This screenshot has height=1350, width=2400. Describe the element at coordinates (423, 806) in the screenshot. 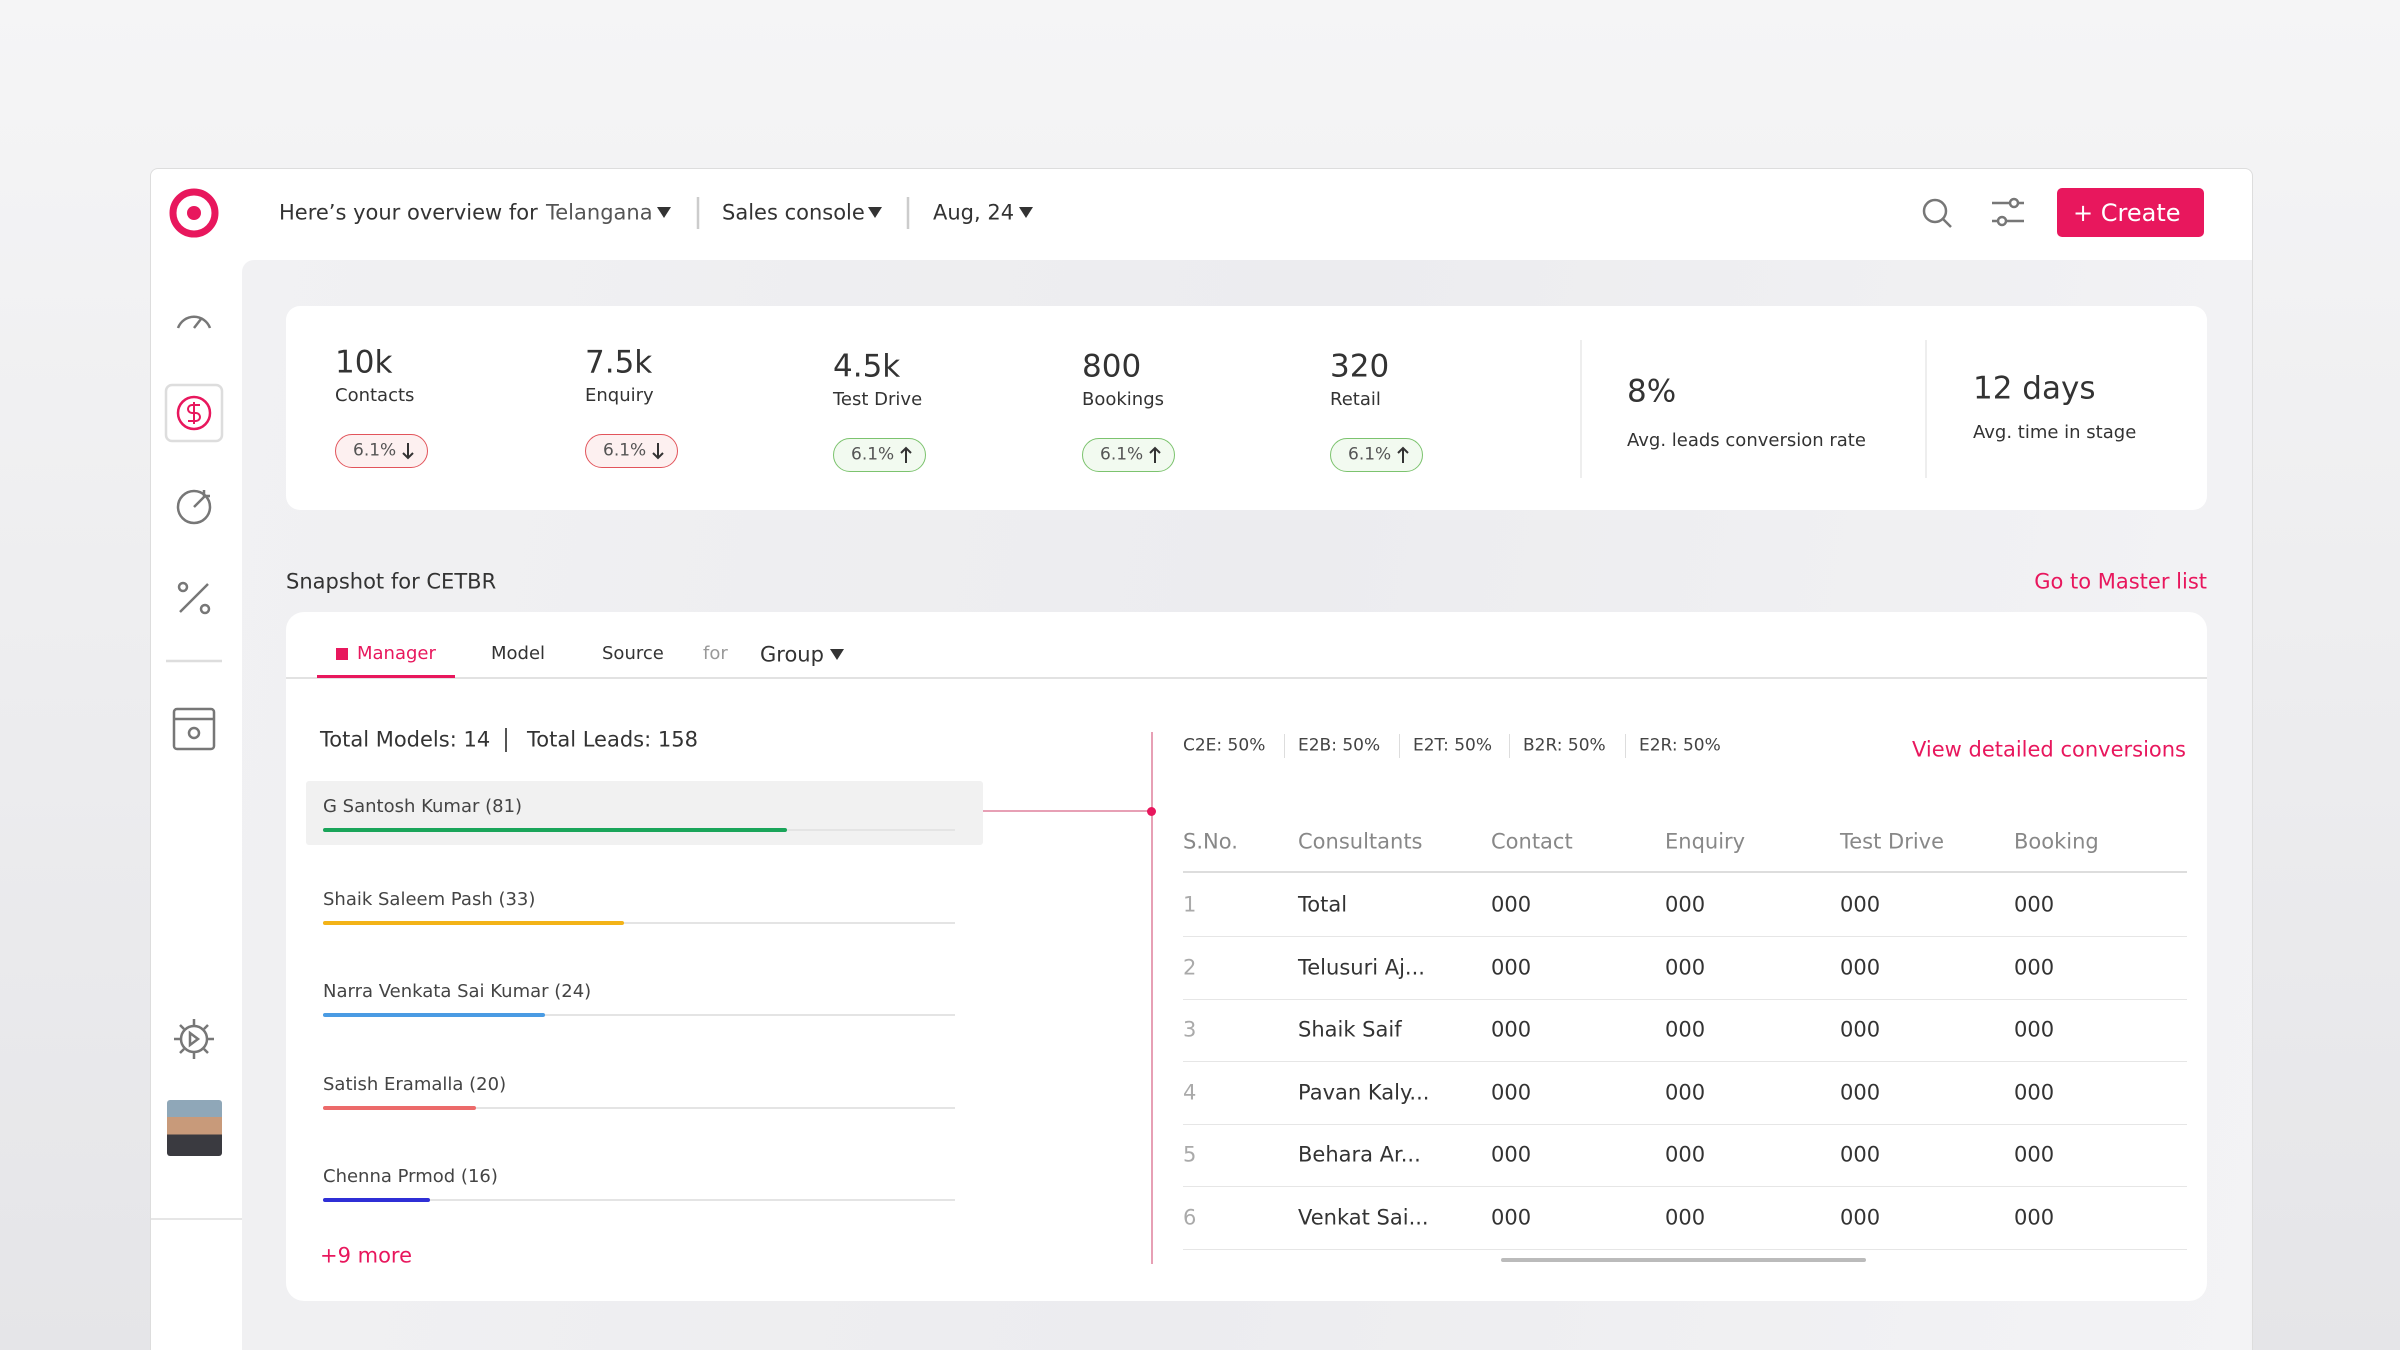

I see `manager-label: G Santosh Kumar (81)` at that location.